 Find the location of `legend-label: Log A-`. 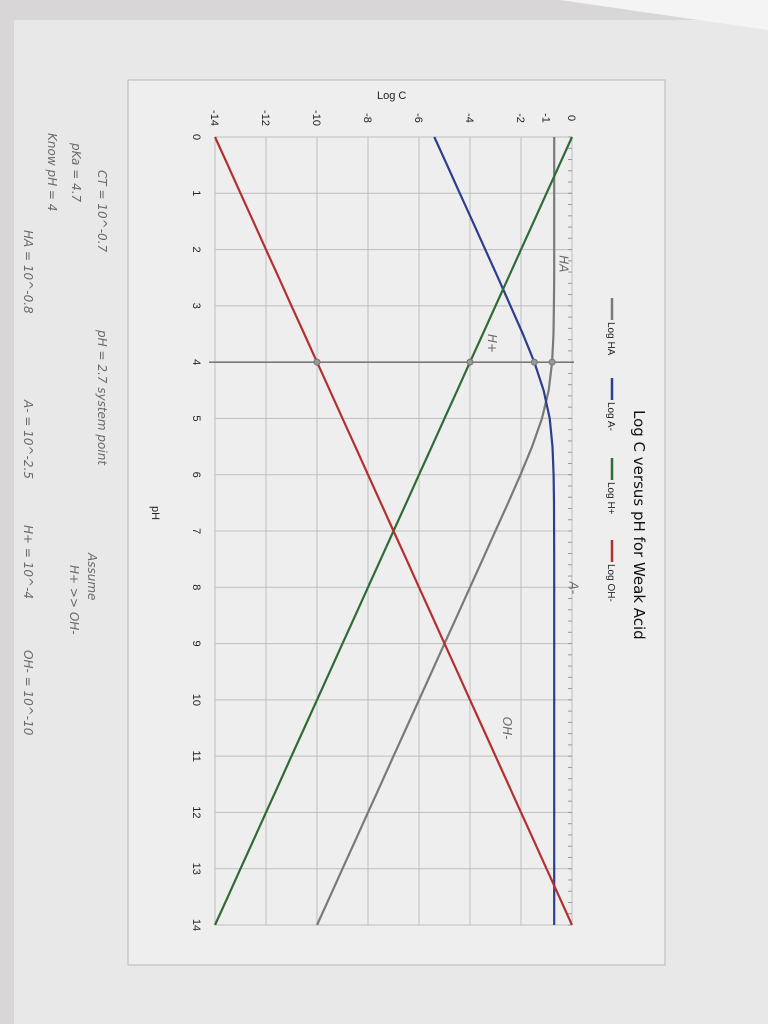

legend-label: Log A- is located at coordinates (610, 416).